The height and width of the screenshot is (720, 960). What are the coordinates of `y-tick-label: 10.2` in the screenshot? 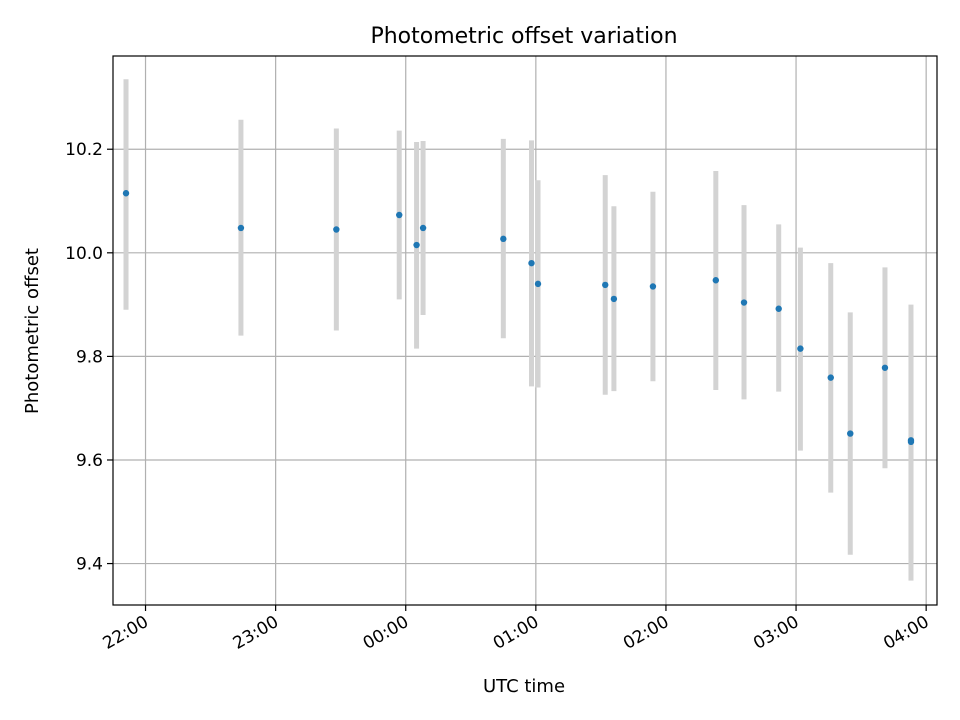 It's located at (84, 150).